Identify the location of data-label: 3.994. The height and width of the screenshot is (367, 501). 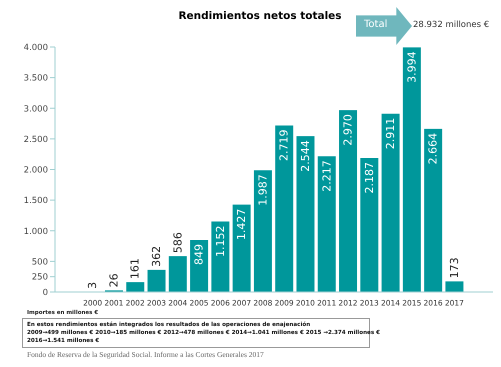
(411, 67).